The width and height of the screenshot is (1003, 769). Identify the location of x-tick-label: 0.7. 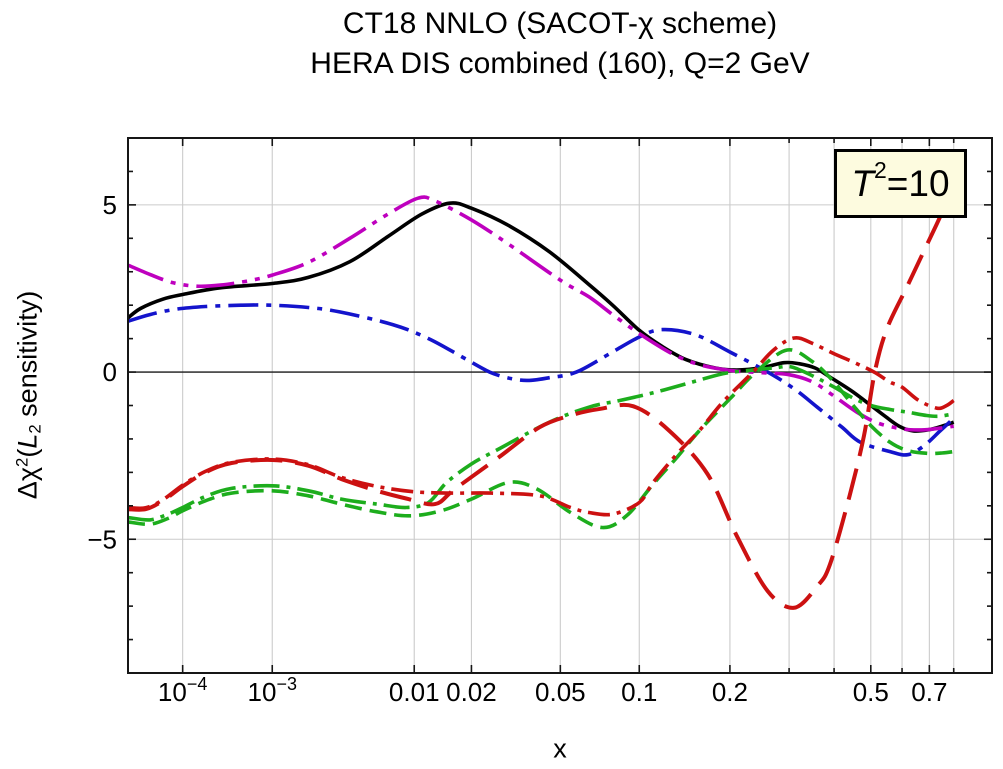
(929, 692).